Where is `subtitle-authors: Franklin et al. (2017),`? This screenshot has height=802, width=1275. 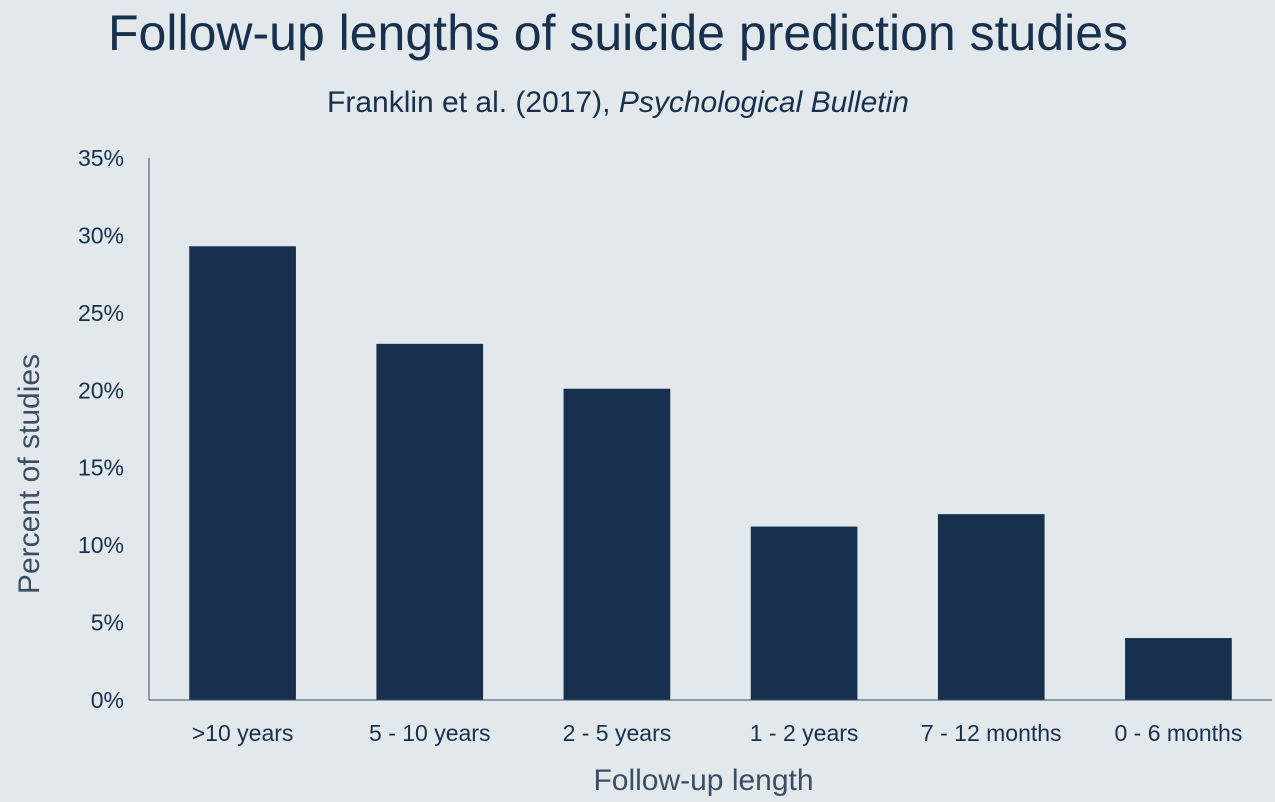
subtitle-authors: Franklin et al. (2017), is located at coordinates (473, 102).